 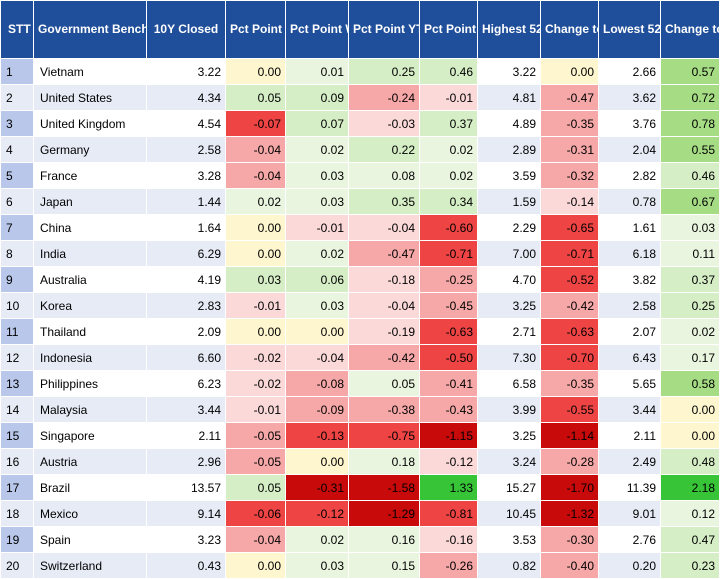 I want to click on change-high52-cell: -0.71, so click(x=569, y=253).